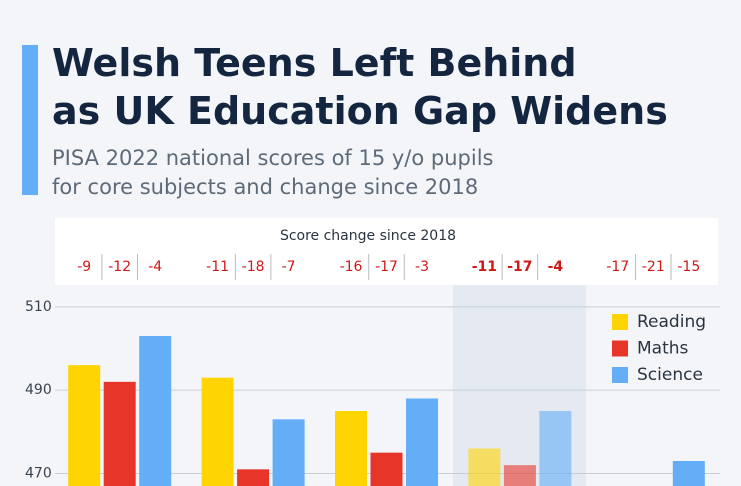 This screenshot has width=741, height=486. Describe the element at coordinates (386, 251) in the screenshot. I see `change-panel` at that location.